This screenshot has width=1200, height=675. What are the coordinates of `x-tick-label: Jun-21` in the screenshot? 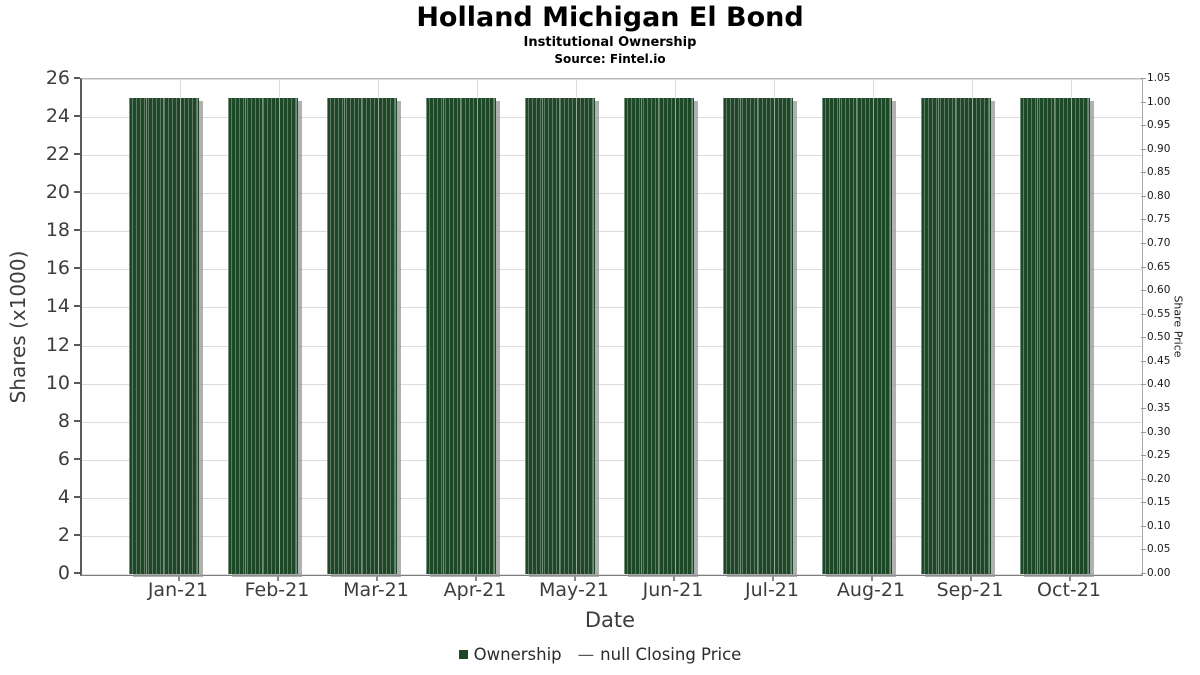 It's located at (673, 590).